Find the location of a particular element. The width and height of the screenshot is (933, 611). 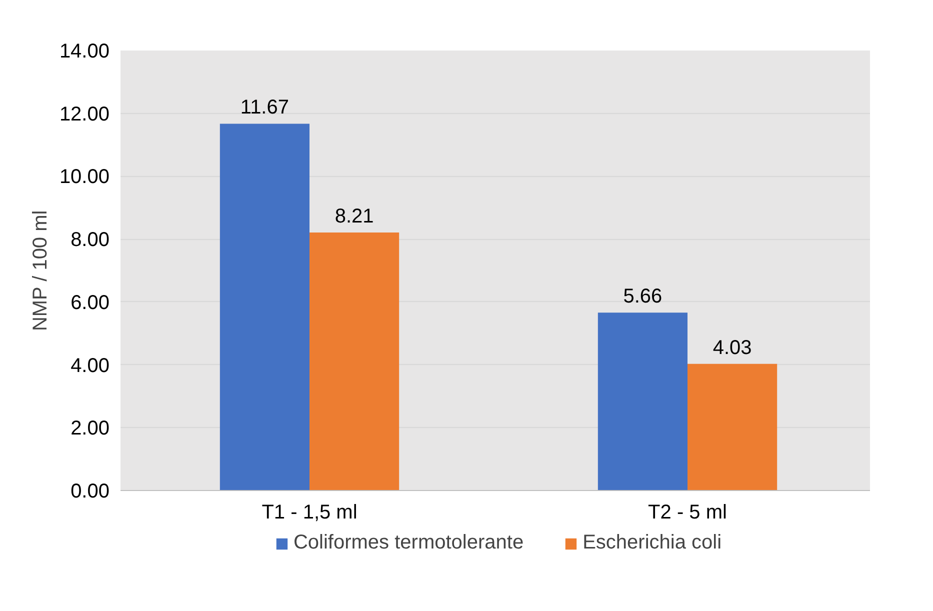

legend-label: Escherichia coli is located at coordinates (652, 543).